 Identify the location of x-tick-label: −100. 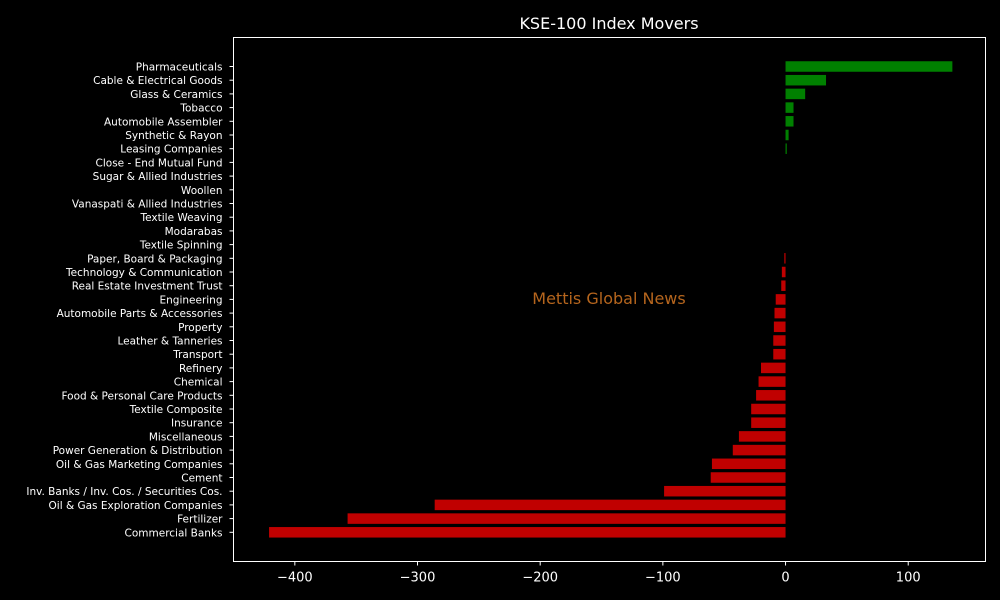
(663, 578).